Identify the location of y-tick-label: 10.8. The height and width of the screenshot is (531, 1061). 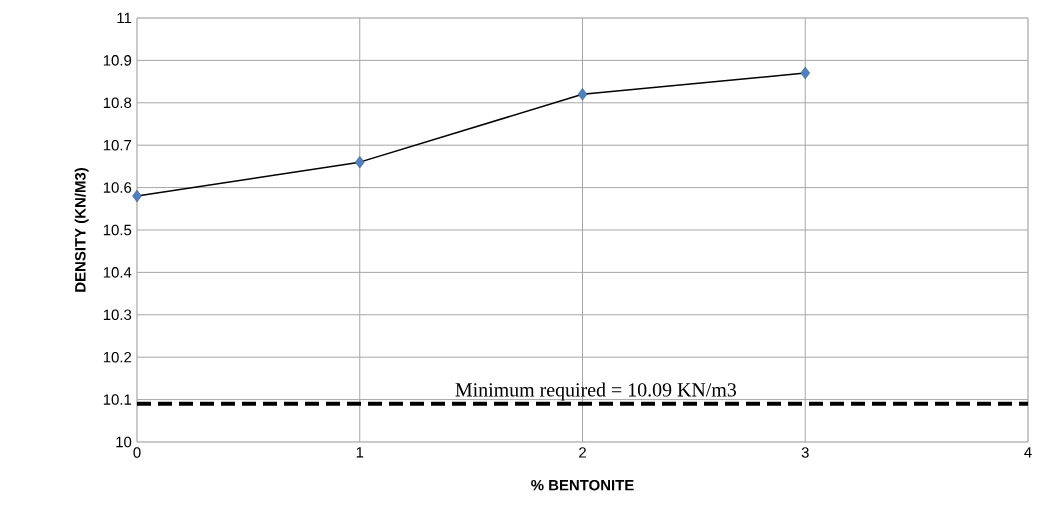
(117, 103).